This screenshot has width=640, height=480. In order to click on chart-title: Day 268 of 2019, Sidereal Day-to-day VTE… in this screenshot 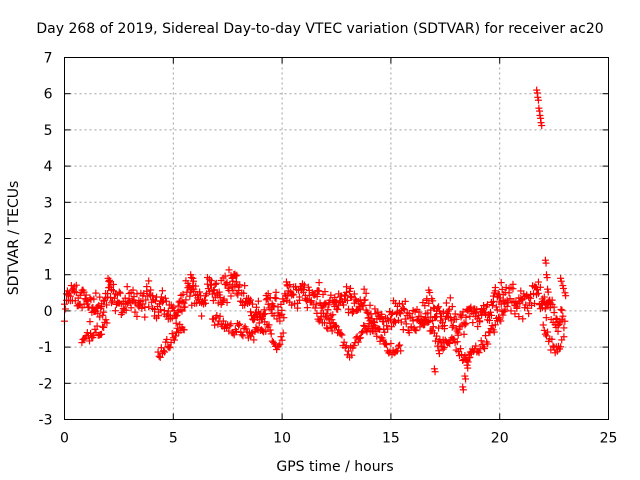, I will do `click(319, 29)`.